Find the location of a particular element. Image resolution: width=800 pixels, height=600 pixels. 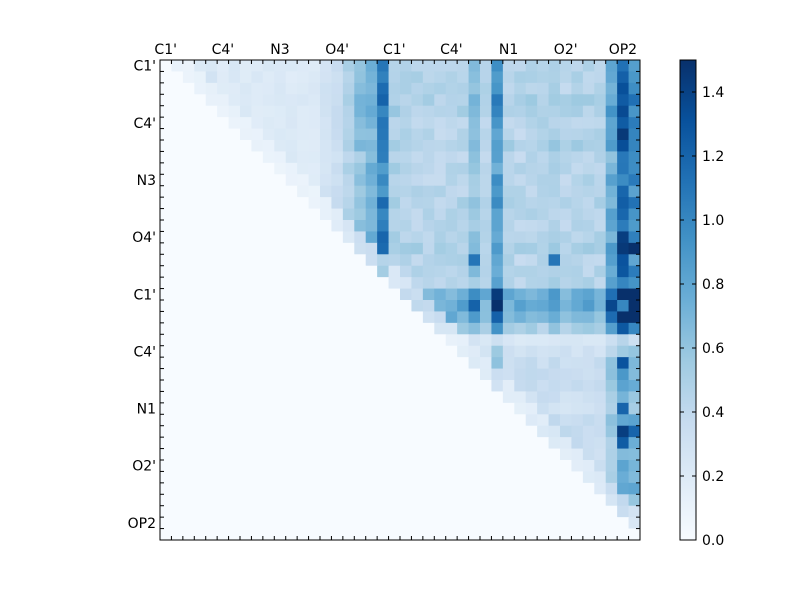

x-tick-label: O4' is located at coordinates (337, 50).